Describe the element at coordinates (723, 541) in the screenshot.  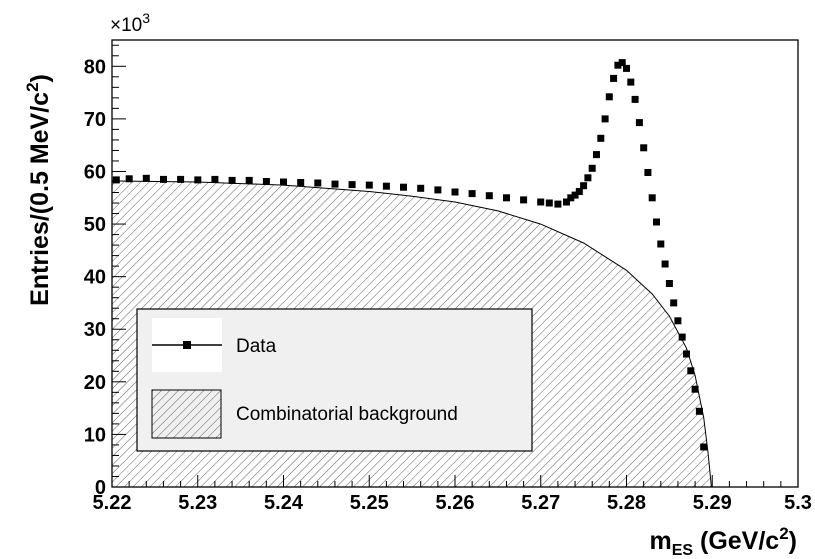
I see `x-axis-title: mES (GeV/c2)` at that location.